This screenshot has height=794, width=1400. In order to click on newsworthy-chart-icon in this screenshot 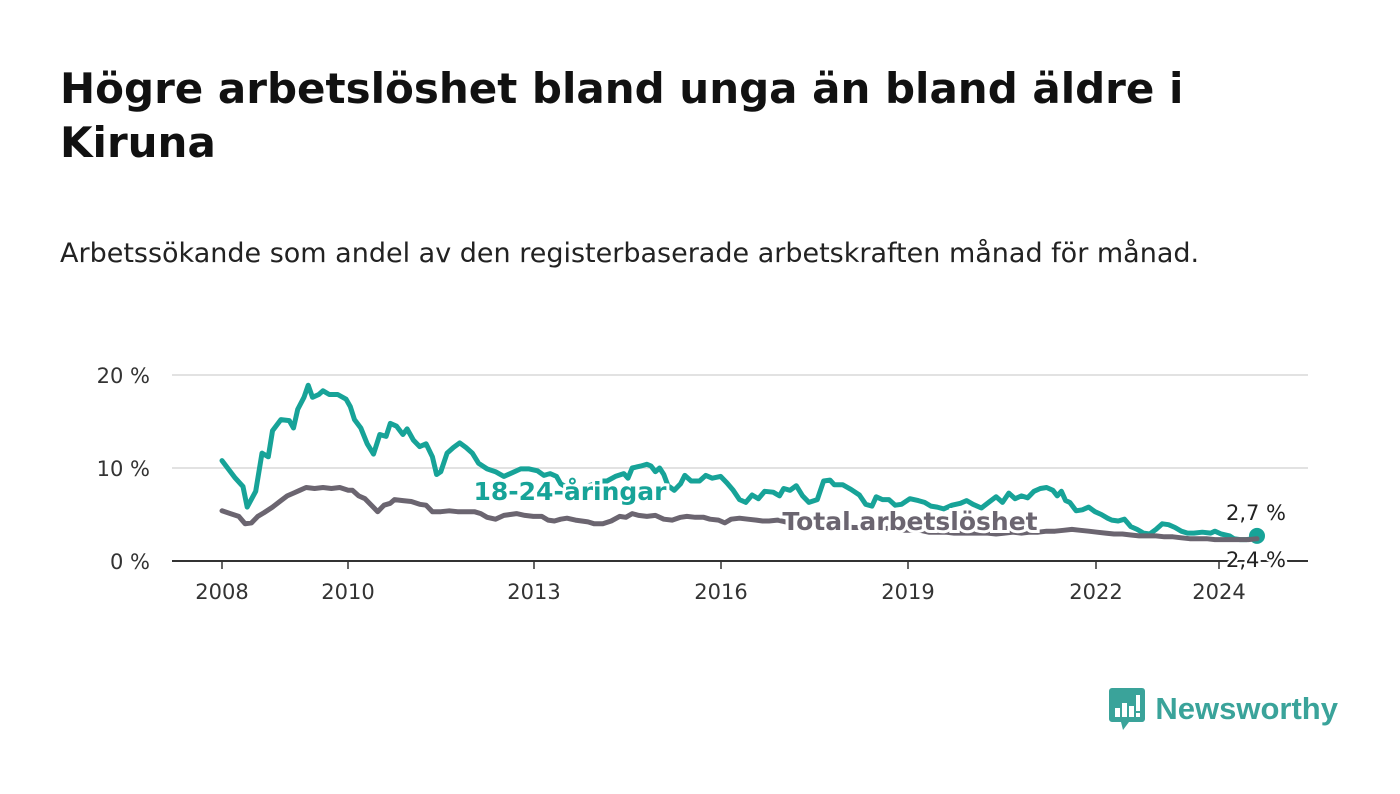, I will do `click(1127, 709)`.